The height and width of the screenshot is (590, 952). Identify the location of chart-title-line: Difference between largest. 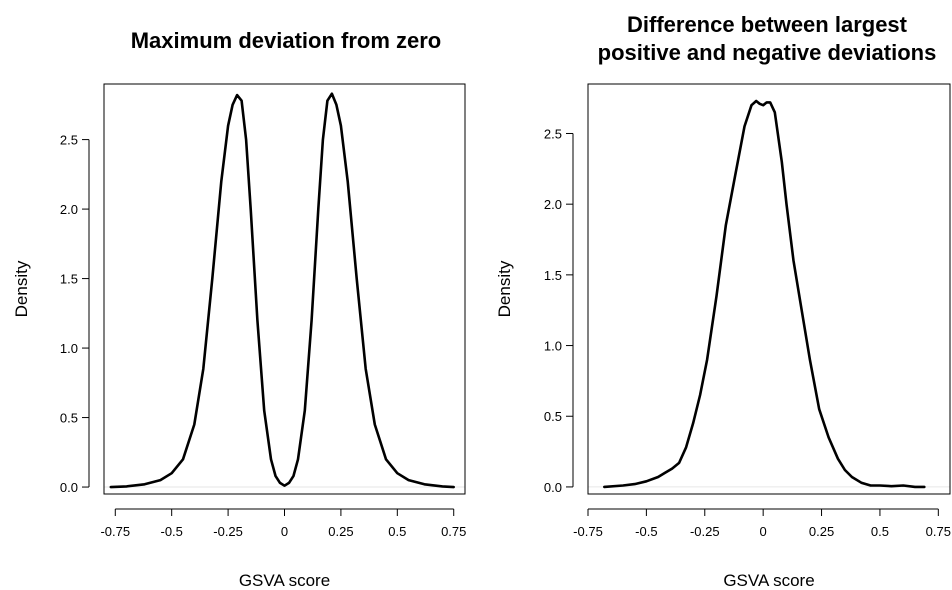
(767, 24).